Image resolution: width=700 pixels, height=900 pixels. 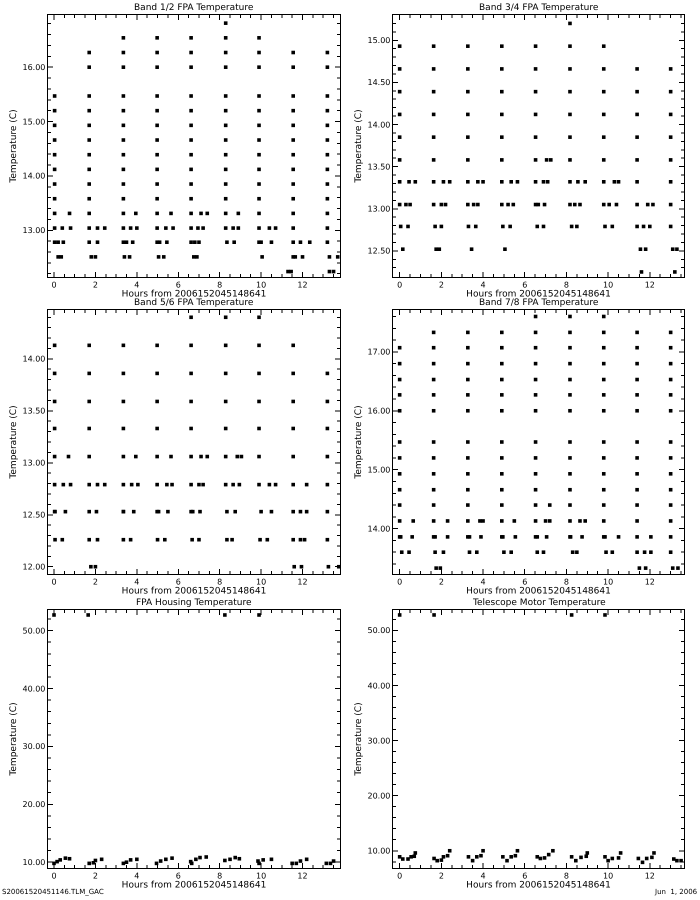 I want to click on y-tick-label: 16.00, so click(x=378, y=411).